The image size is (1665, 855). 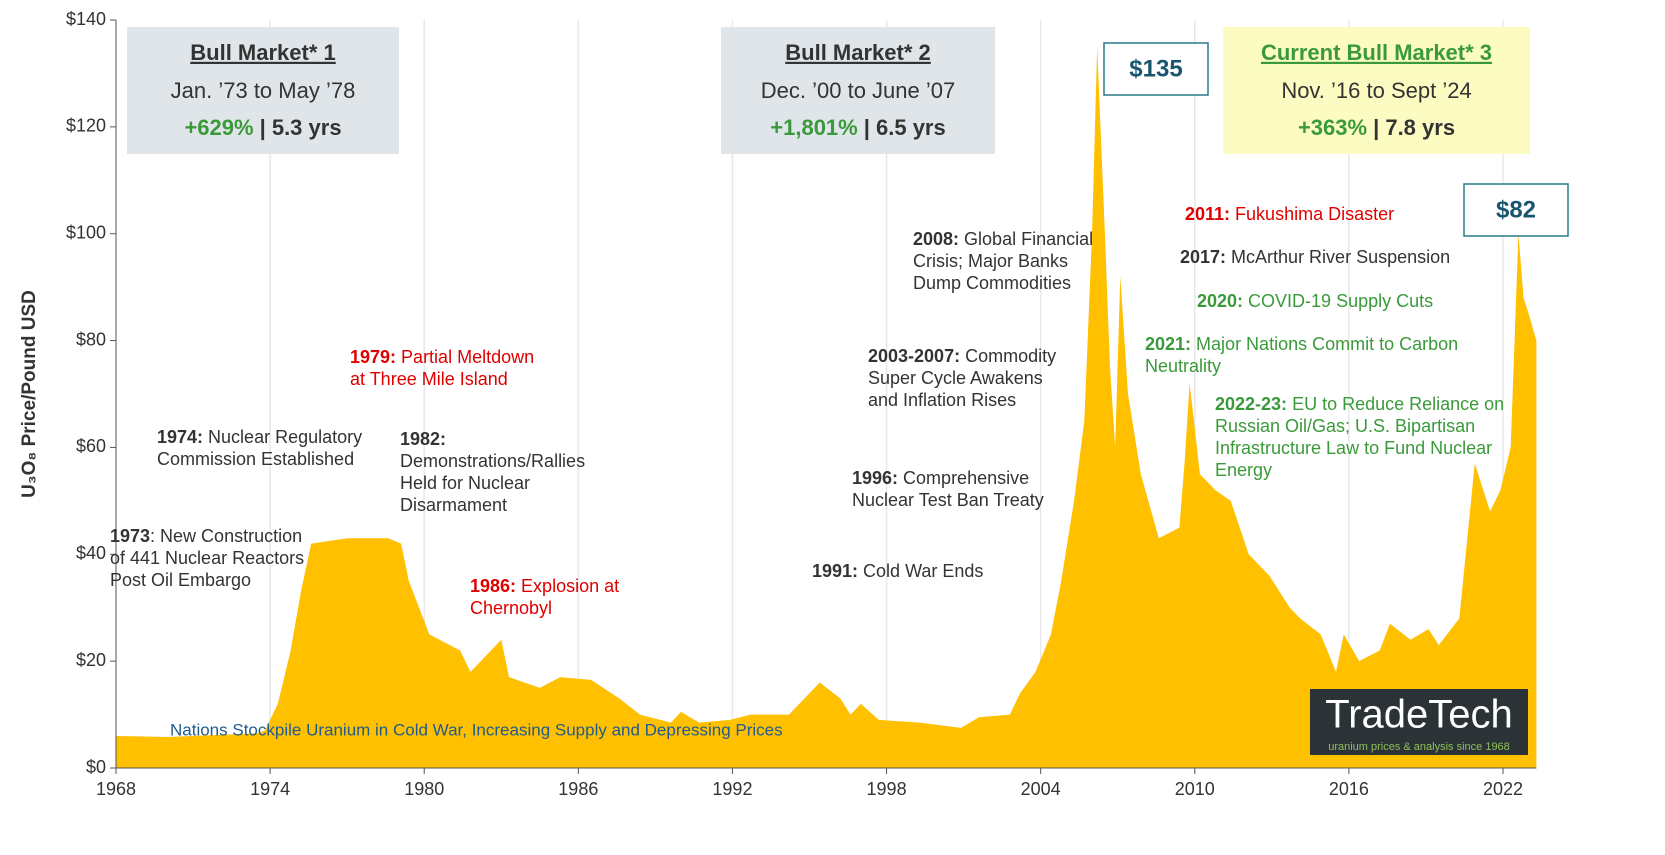 What do you see at coordinates (453, 505) in the screenshot?
I see `annotation-text: Disarmament` at bounding box center [453, 505].